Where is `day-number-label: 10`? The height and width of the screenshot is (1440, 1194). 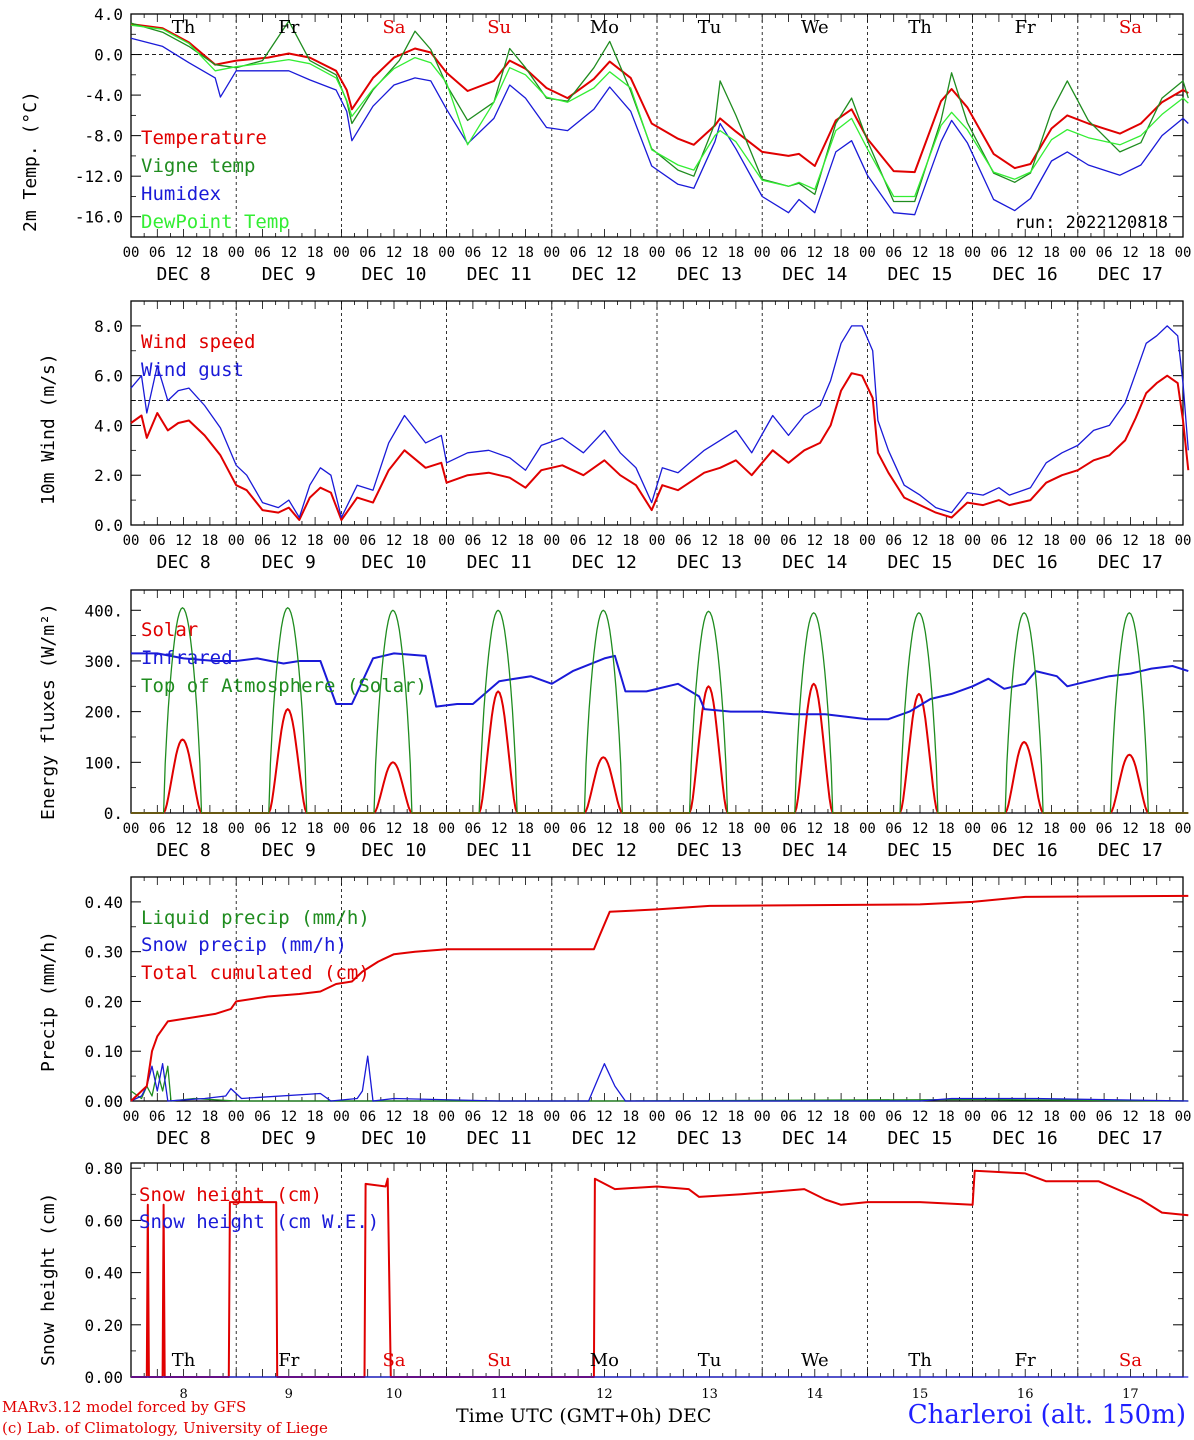 day-number-label: 10 is located at coordinates (394, 1394).